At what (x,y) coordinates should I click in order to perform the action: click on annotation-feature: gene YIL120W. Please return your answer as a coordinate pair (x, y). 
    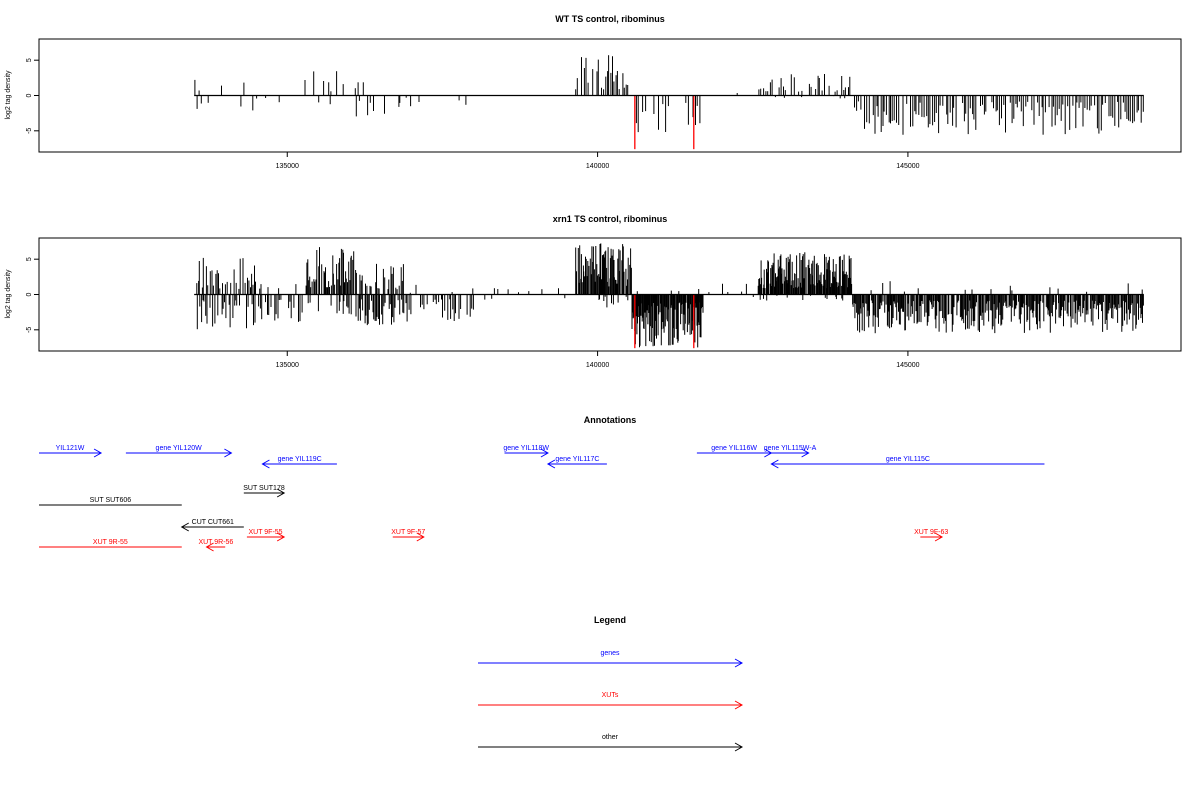
    Looking at the image, I should click on (179, 451).